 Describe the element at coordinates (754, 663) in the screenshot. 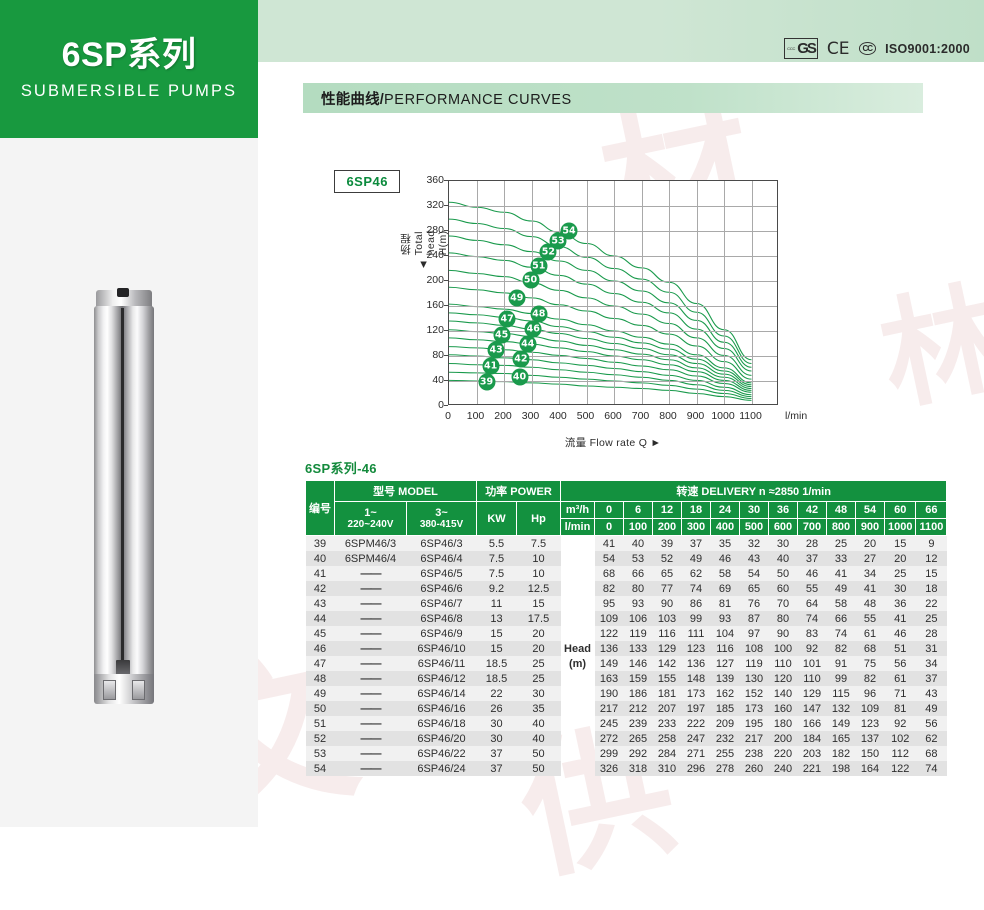

I see `cell-head-5: 119` at that location.